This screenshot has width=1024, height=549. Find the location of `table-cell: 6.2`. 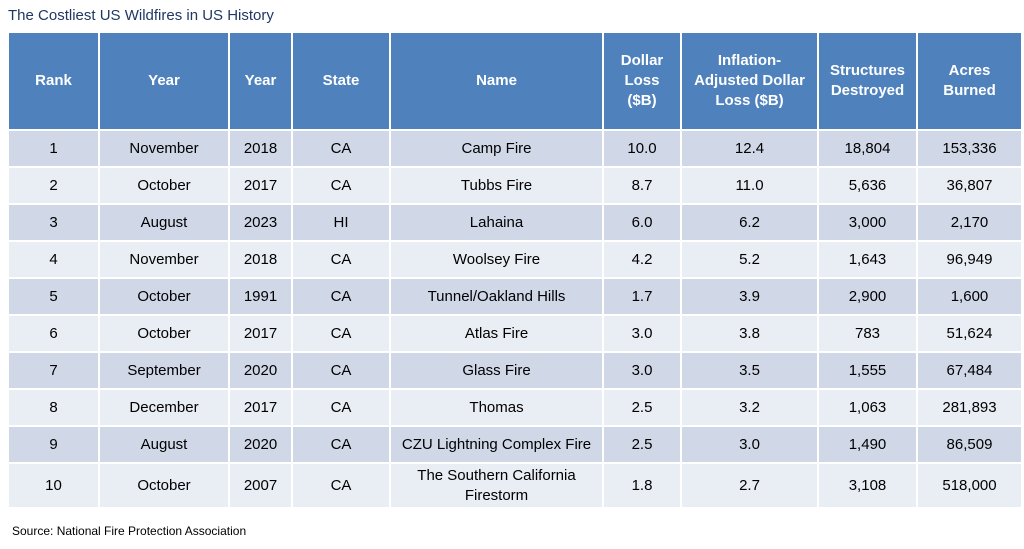

table-cell: 6.2 is located at coordinates (749, 222).